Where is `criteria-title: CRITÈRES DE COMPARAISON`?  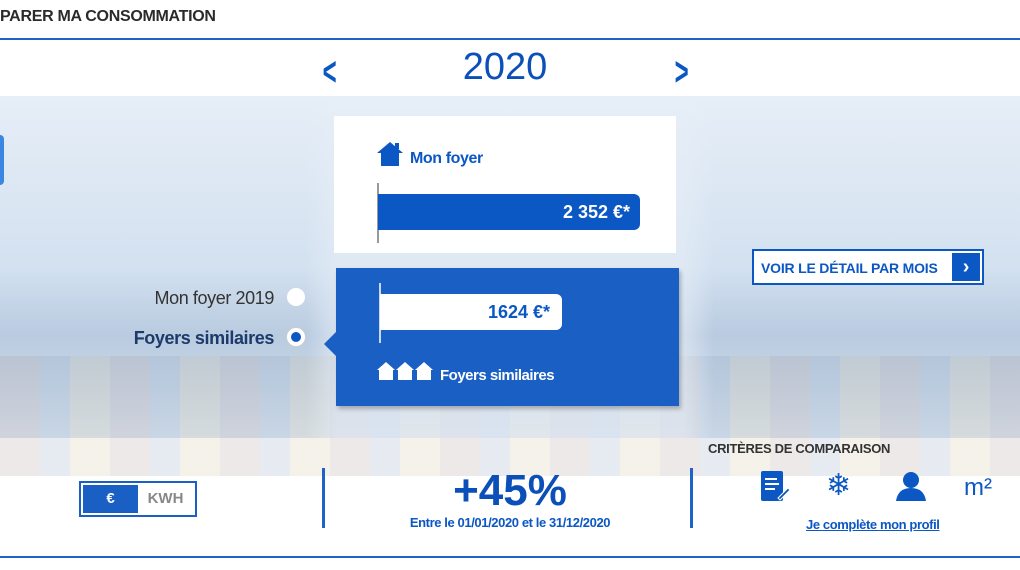
criteria-title: CRITÈRES DE COMPARAISON is located at coordinates (799, 448).